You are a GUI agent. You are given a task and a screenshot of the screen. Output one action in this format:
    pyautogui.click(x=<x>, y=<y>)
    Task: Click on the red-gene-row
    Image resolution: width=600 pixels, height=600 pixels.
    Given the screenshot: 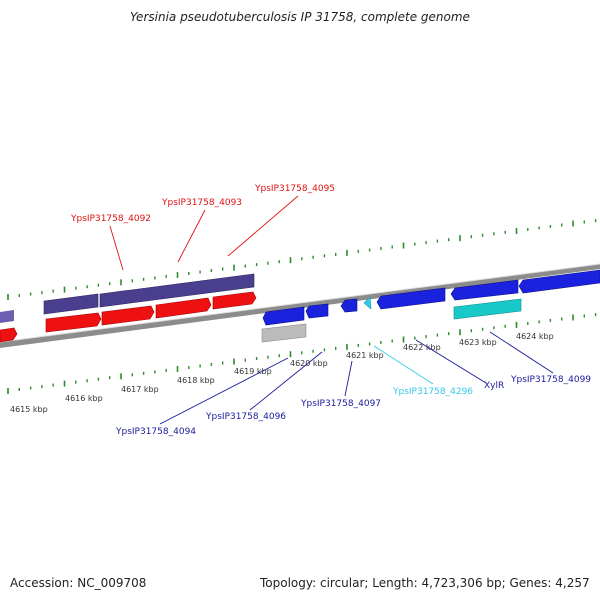 What is the action you would take?
    pyautogui.click(x=128, y=317)
    